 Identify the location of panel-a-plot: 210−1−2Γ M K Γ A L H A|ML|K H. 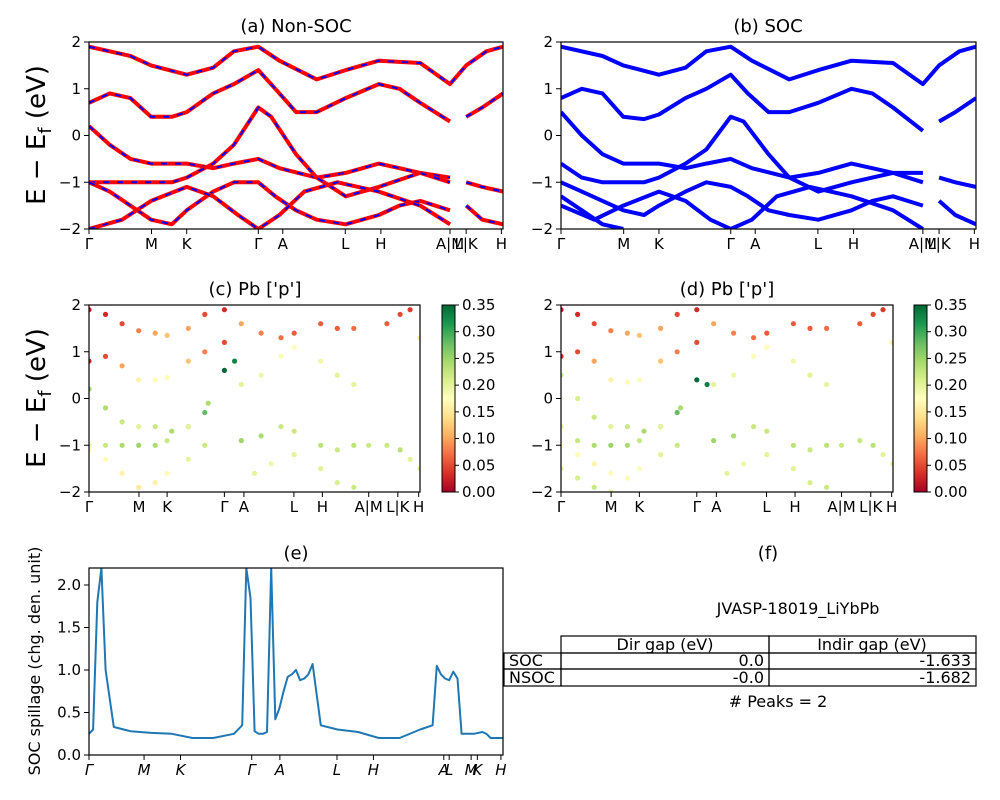
(283, 143).